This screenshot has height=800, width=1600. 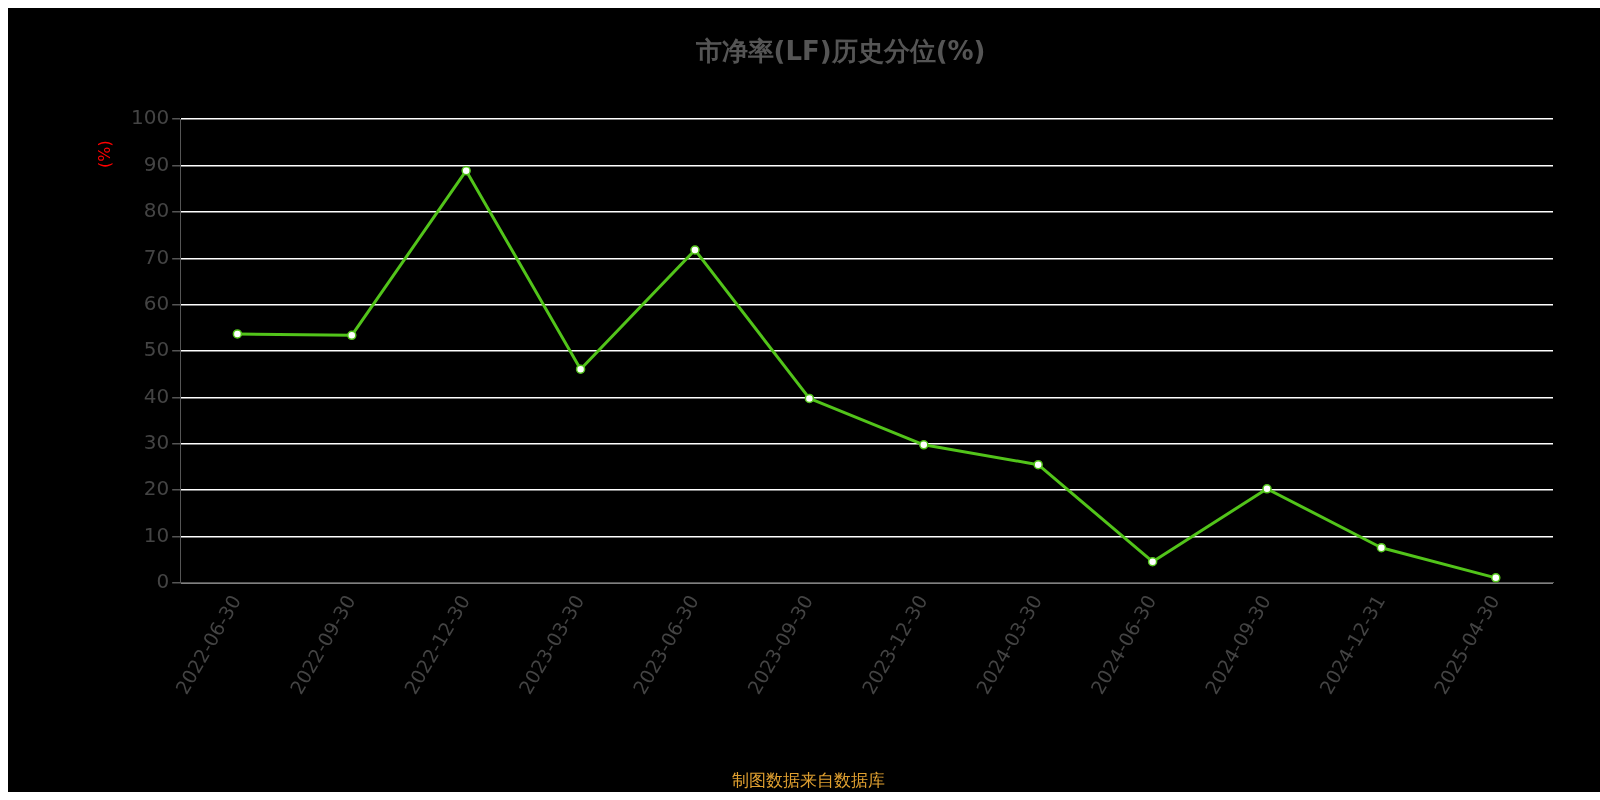 I want to click on y-tick-label: 40, so click(x=156, y=395).